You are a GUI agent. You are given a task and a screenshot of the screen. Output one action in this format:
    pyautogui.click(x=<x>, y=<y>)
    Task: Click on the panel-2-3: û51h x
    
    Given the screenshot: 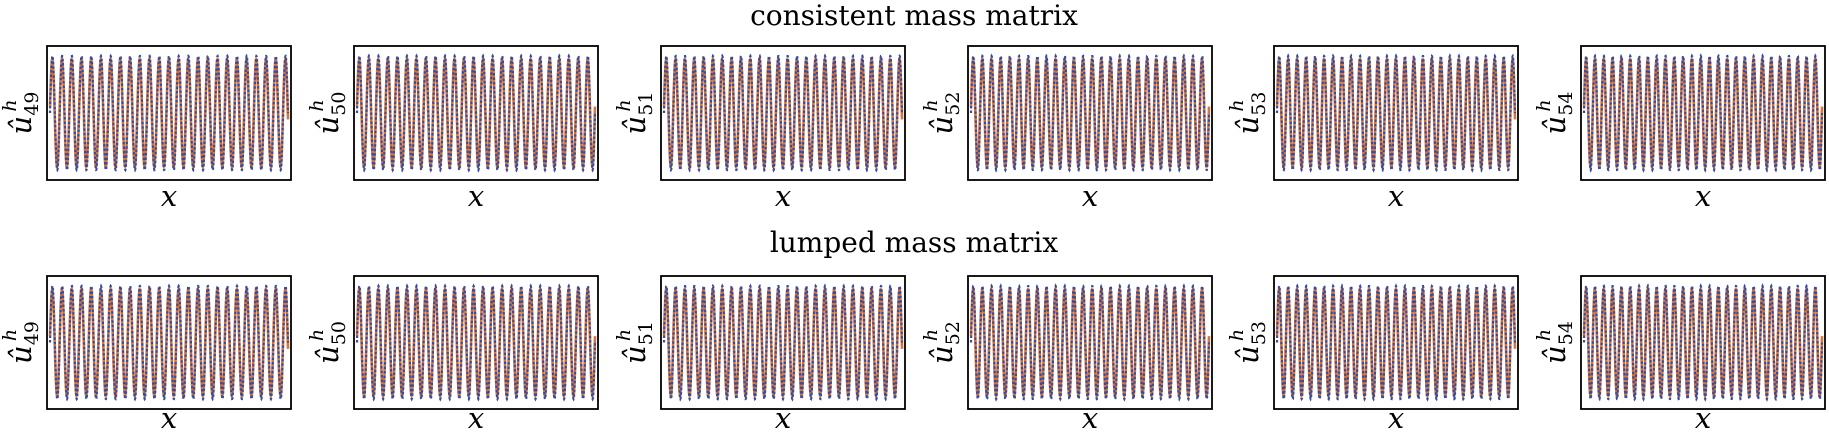 What is the action you would take?
    pyautogui.click(x=759, y=354)
    